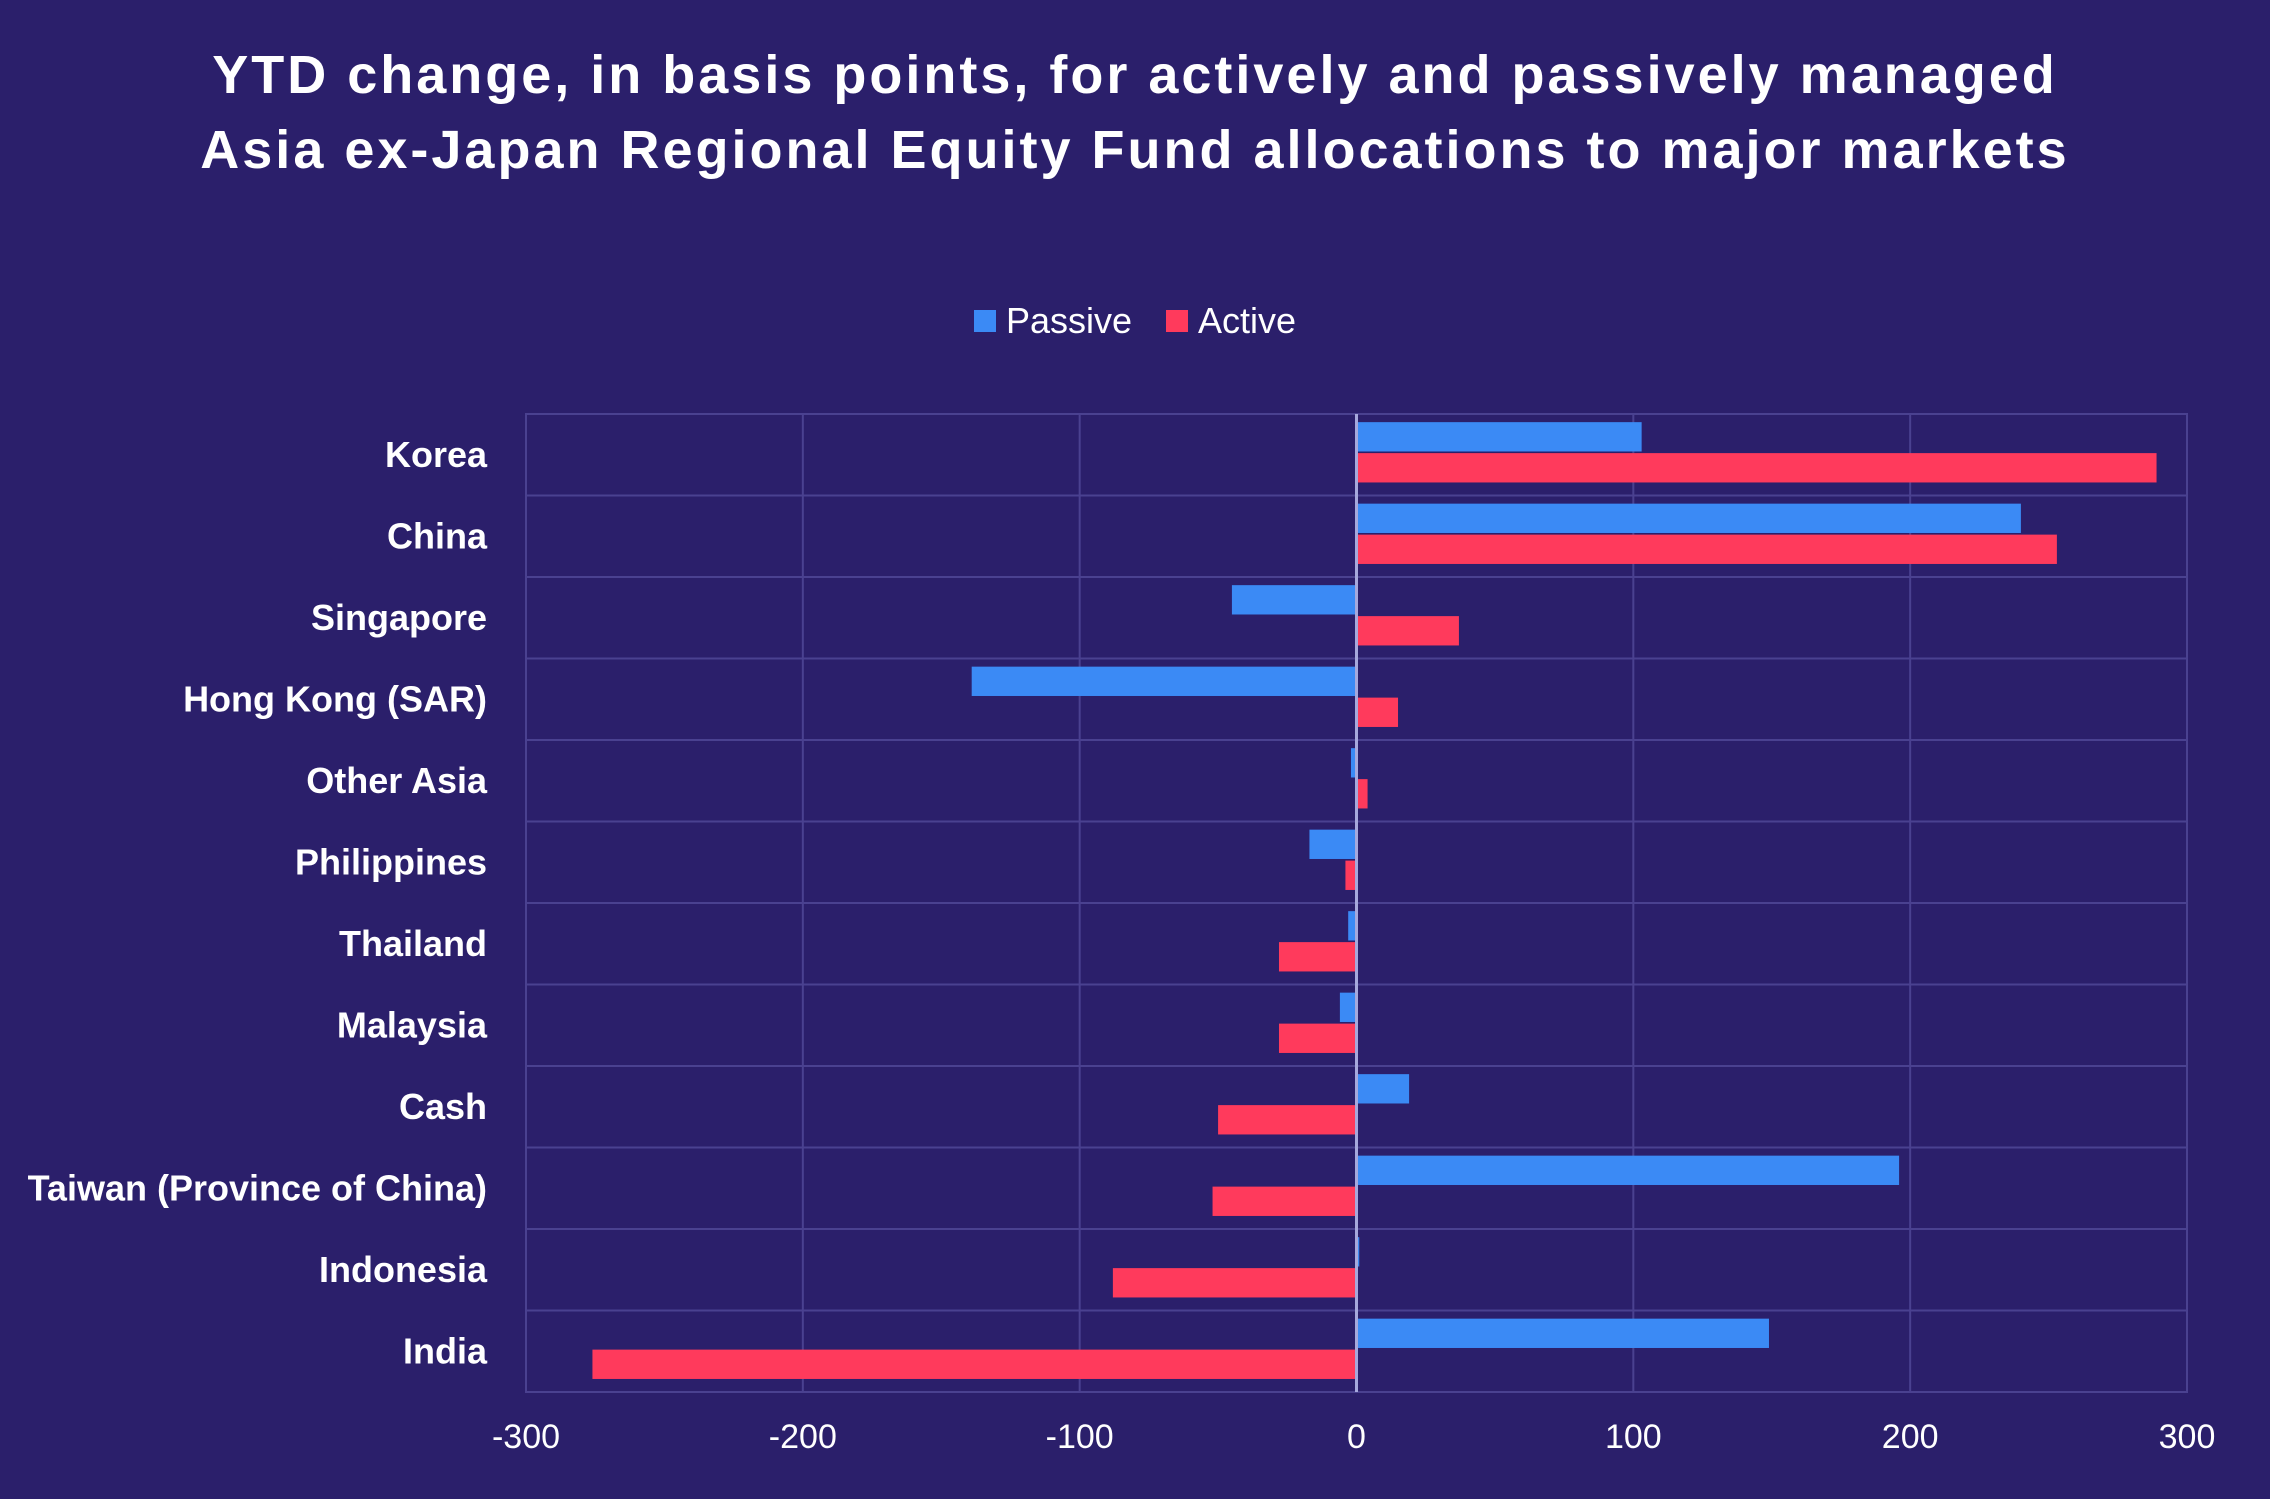 This screenshot has width=2270, height=1499. What do you see at coordinates (412, 1024) in the screenshot?
I see `category-label: Malaysia` at bounding box center [412, 1024].